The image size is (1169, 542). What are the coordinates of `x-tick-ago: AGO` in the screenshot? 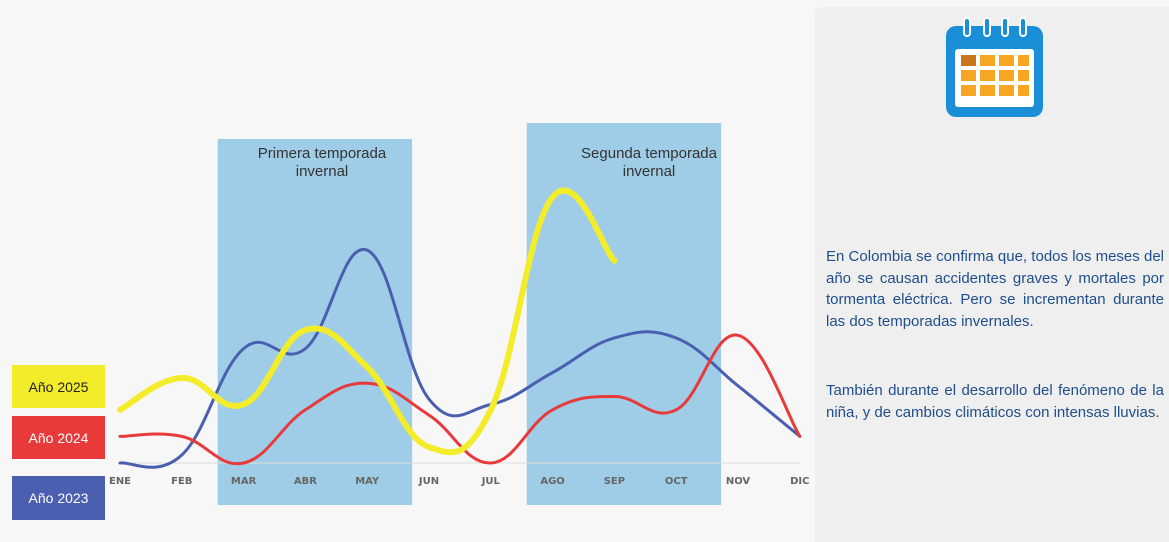 It's located at (552, 481).